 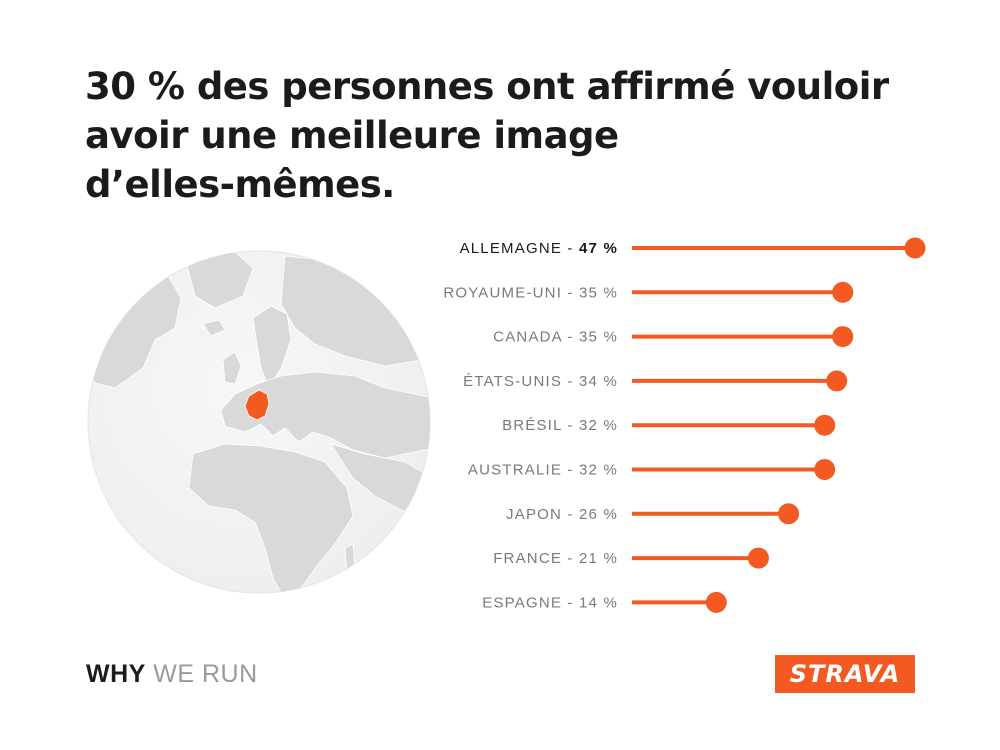 What do you see at coordinates (272, 347) in the screenshot?
I see `landmass-scandinavia` at bounding box center [272, 347].